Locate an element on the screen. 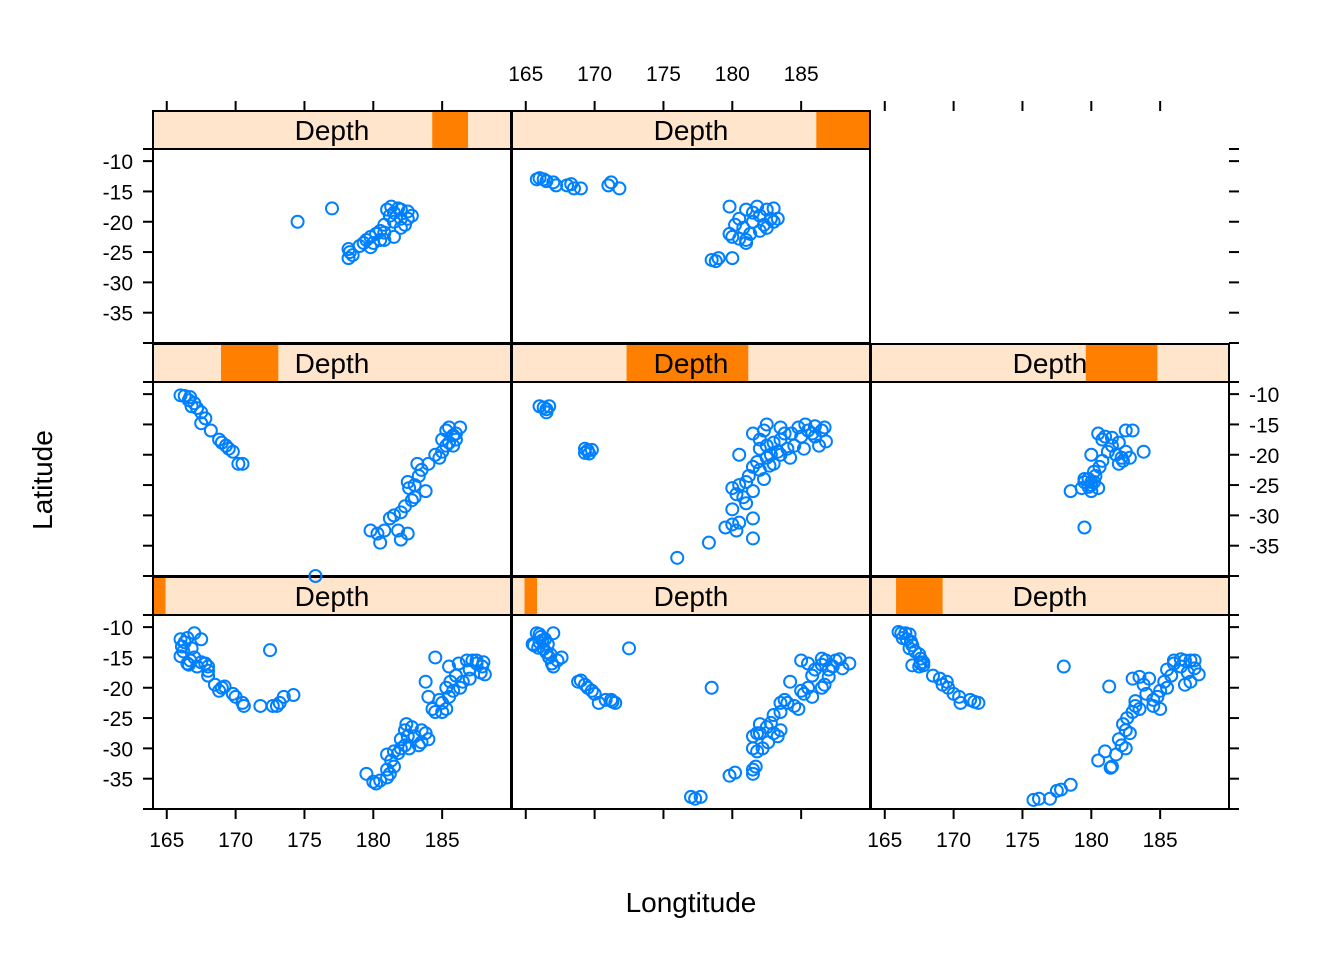 Image resolution: width=1344 pixels, height=960 pixels. y-tick-label: -35 is located at coordinates (118, 314).